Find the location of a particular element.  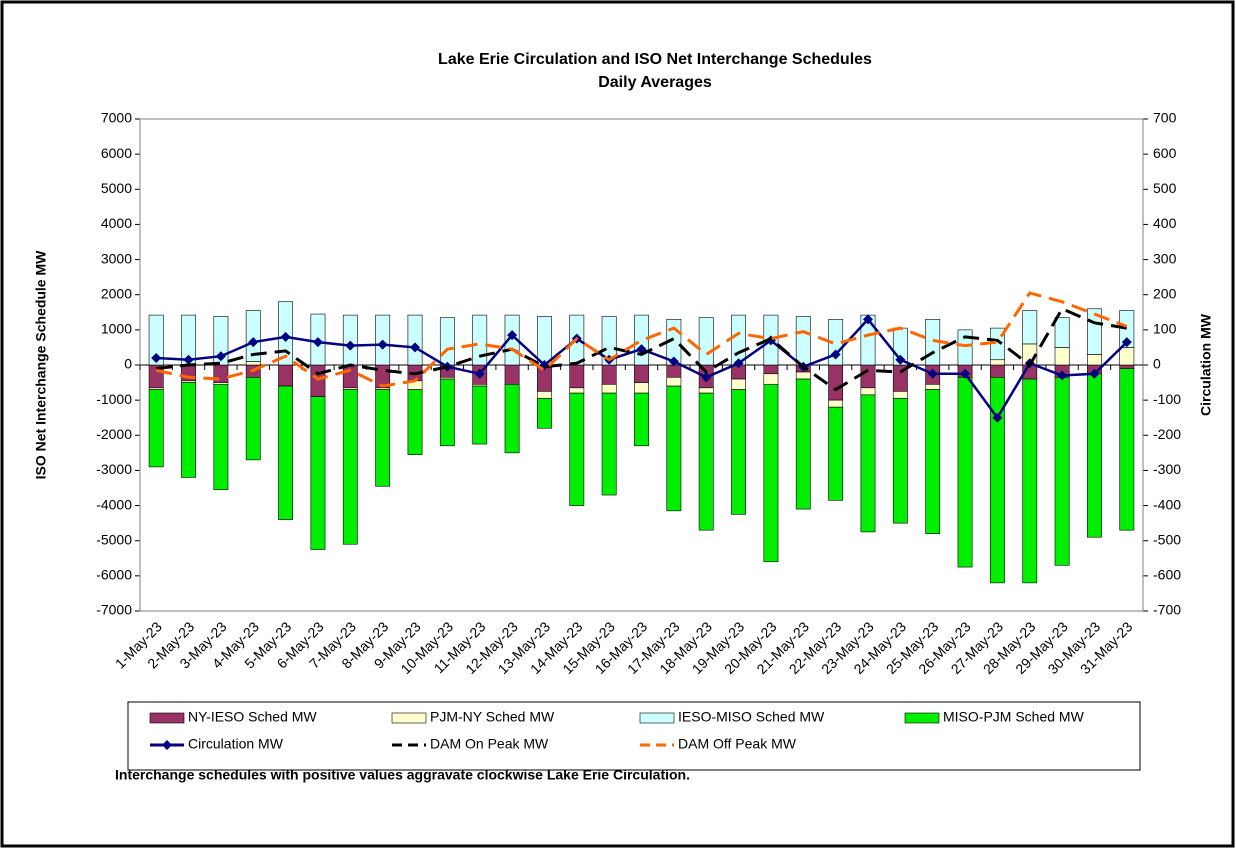

legend-label: DAM On Peak MW is located at coordinates (489, 744).